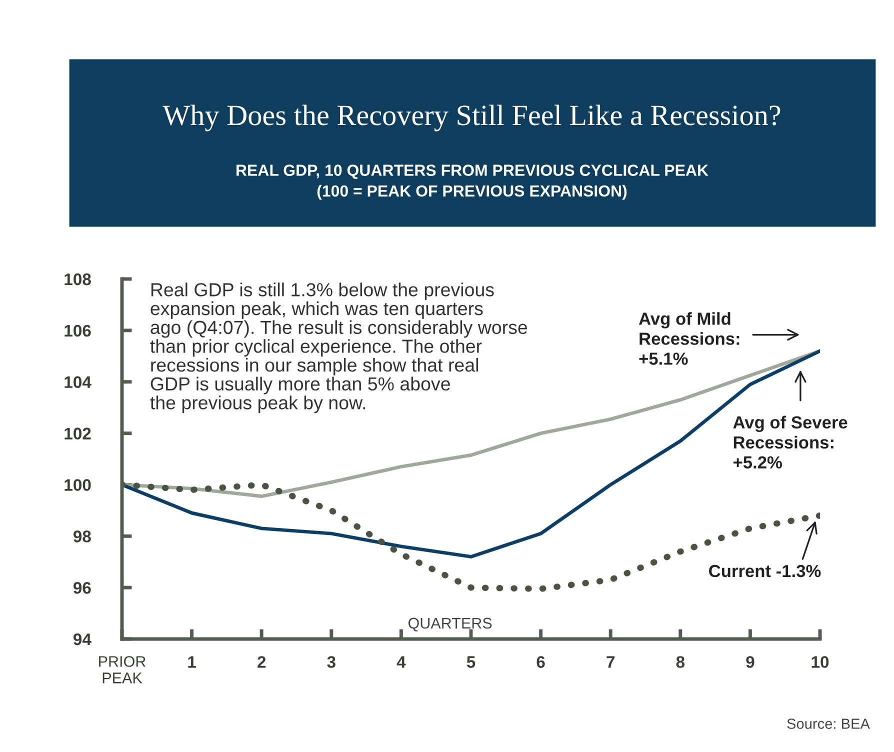 The height and width of the screenshot is (752, 894). Describe the element at coordinates (82, 536) in the screenshot. I see `y-tick-label: 98` at that location.